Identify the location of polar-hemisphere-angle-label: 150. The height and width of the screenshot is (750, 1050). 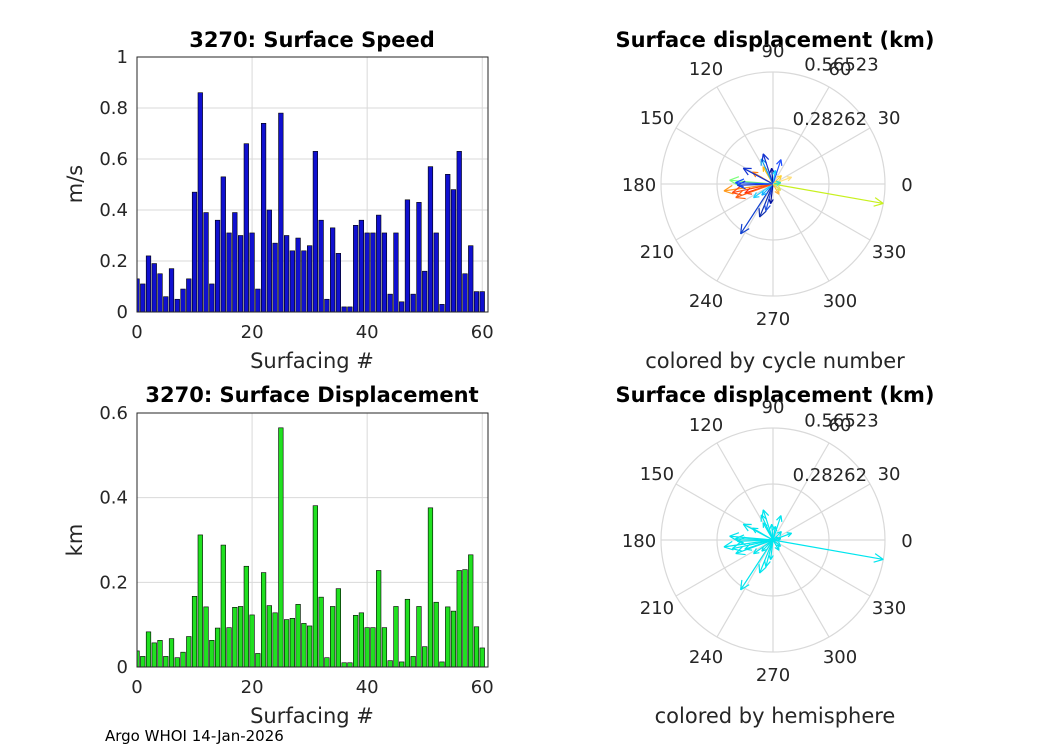
(657, 474).